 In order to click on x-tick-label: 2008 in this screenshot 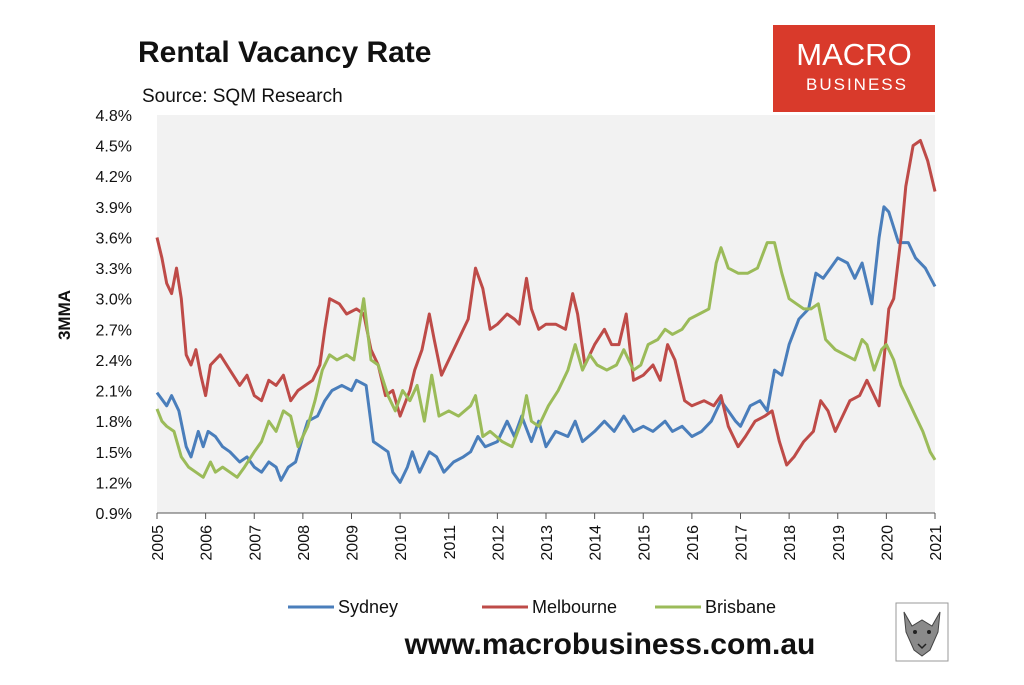, I will do `click(304, 543)`.